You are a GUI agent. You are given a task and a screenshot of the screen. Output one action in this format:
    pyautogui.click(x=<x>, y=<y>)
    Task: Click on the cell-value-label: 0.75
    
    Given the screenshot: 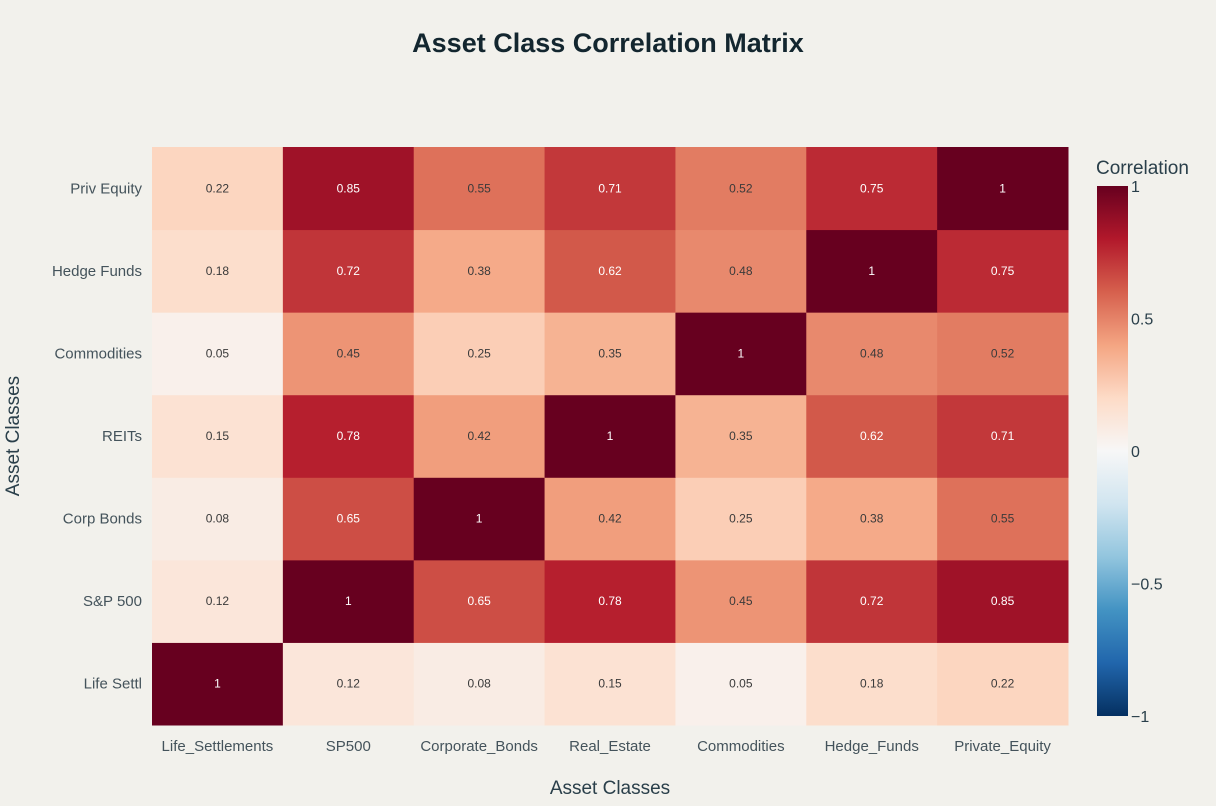 What is the action you would take?
    pyautogui.click(x=872, y=188)
    